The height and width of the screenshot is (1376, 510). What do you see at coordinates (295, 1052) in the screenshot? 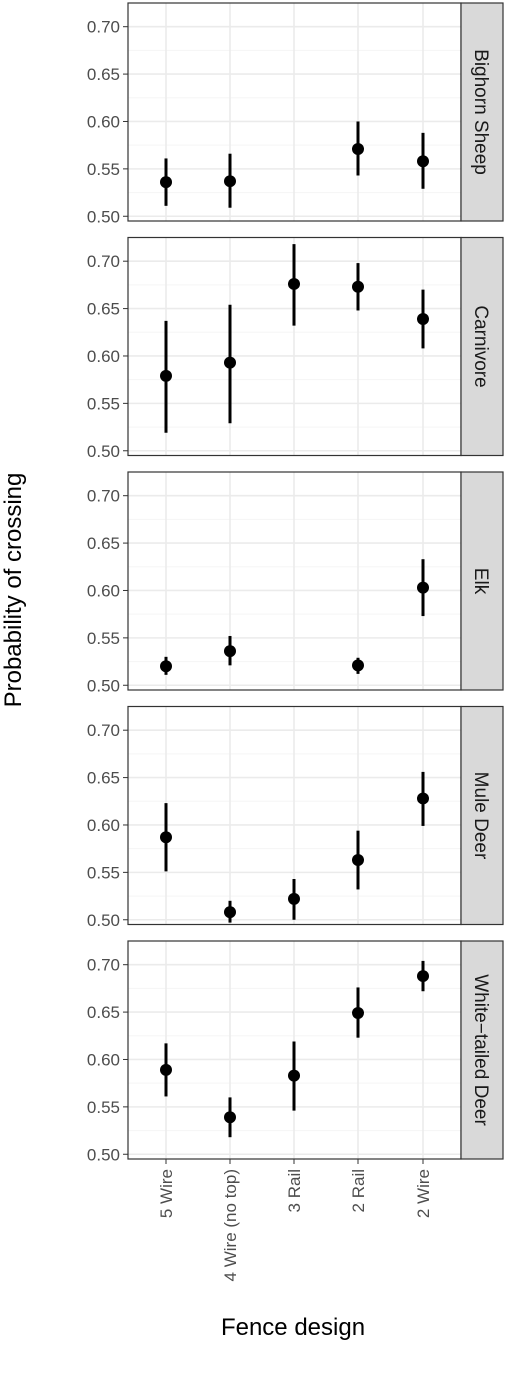
I see `panel-white-tailed-deer: 0.50 0.55 0.60 0.65 0.70 White−tailed Deer` at bounding box center [295, 1052].